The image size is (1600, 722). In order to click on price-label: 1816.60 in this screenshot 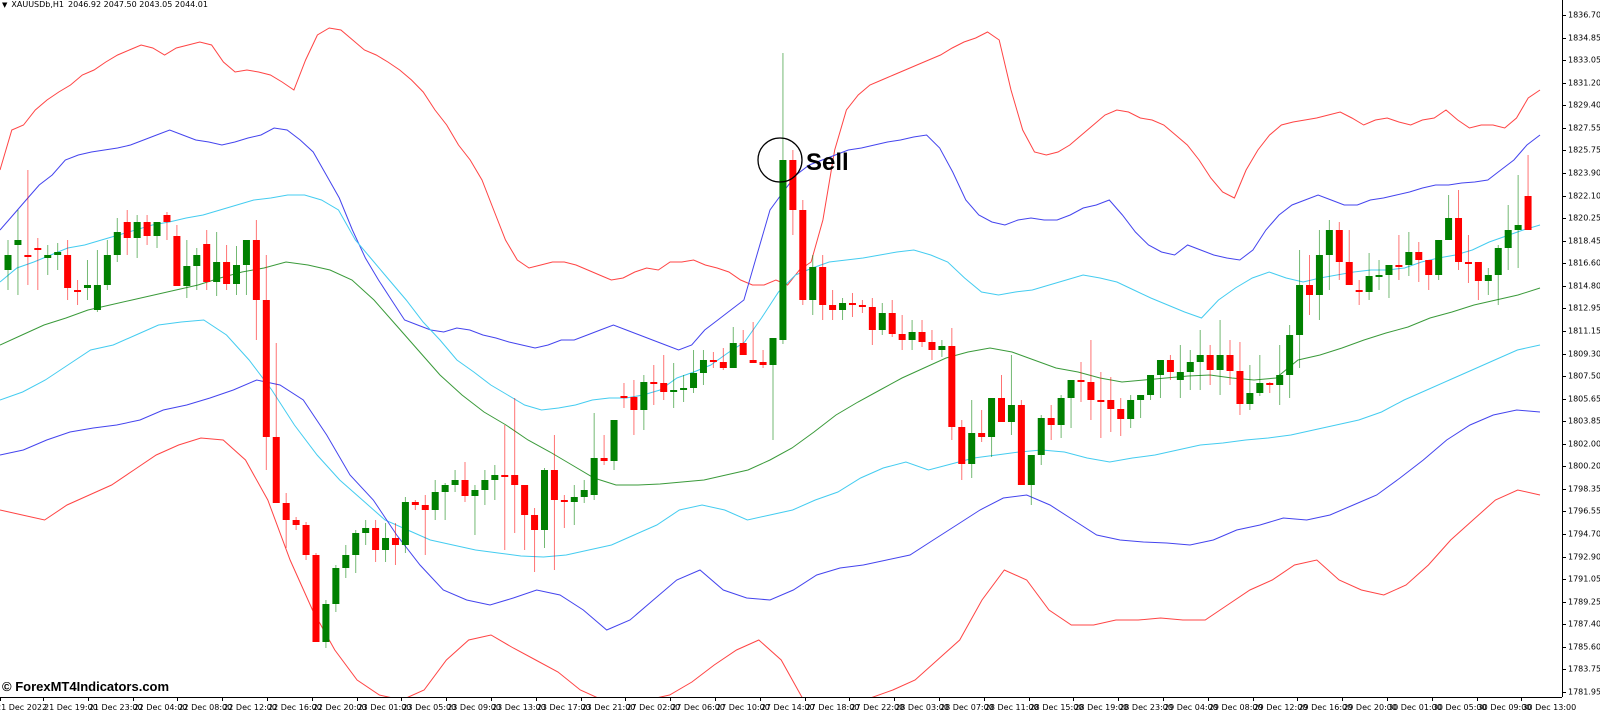, I will do `click(1584, 263)`.